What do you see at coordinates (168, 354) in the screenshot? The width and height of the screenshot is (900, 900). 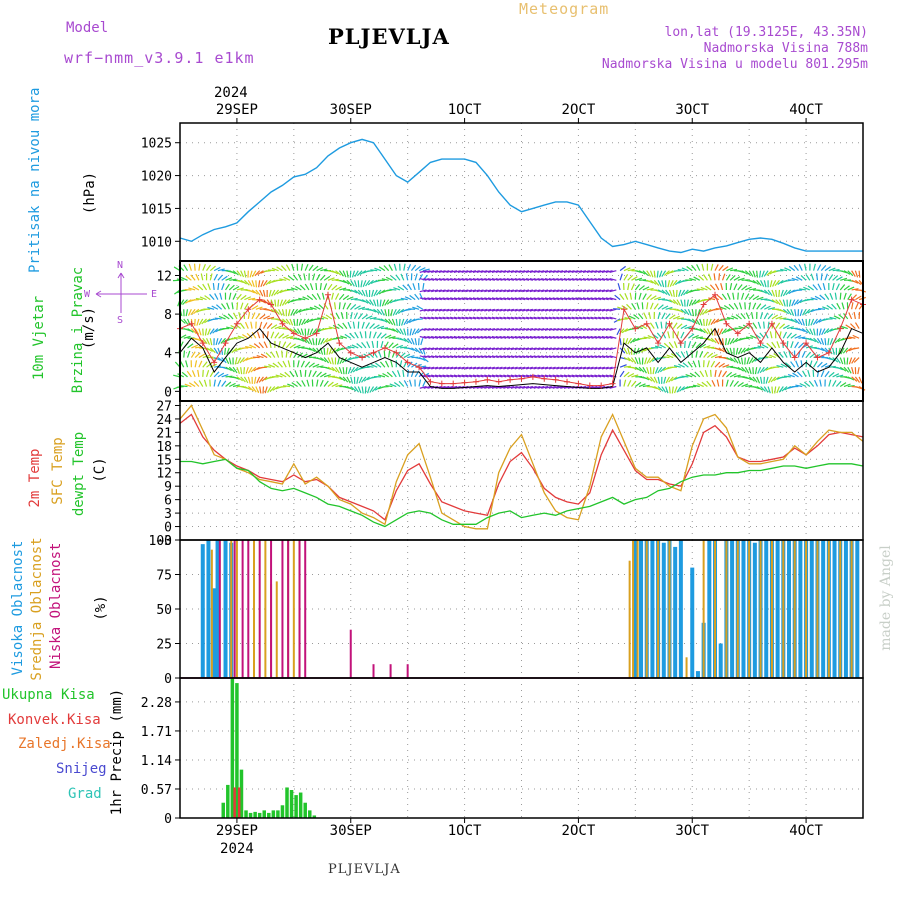 I see `y-tick-label: 4` at bounding box center [168, 354].